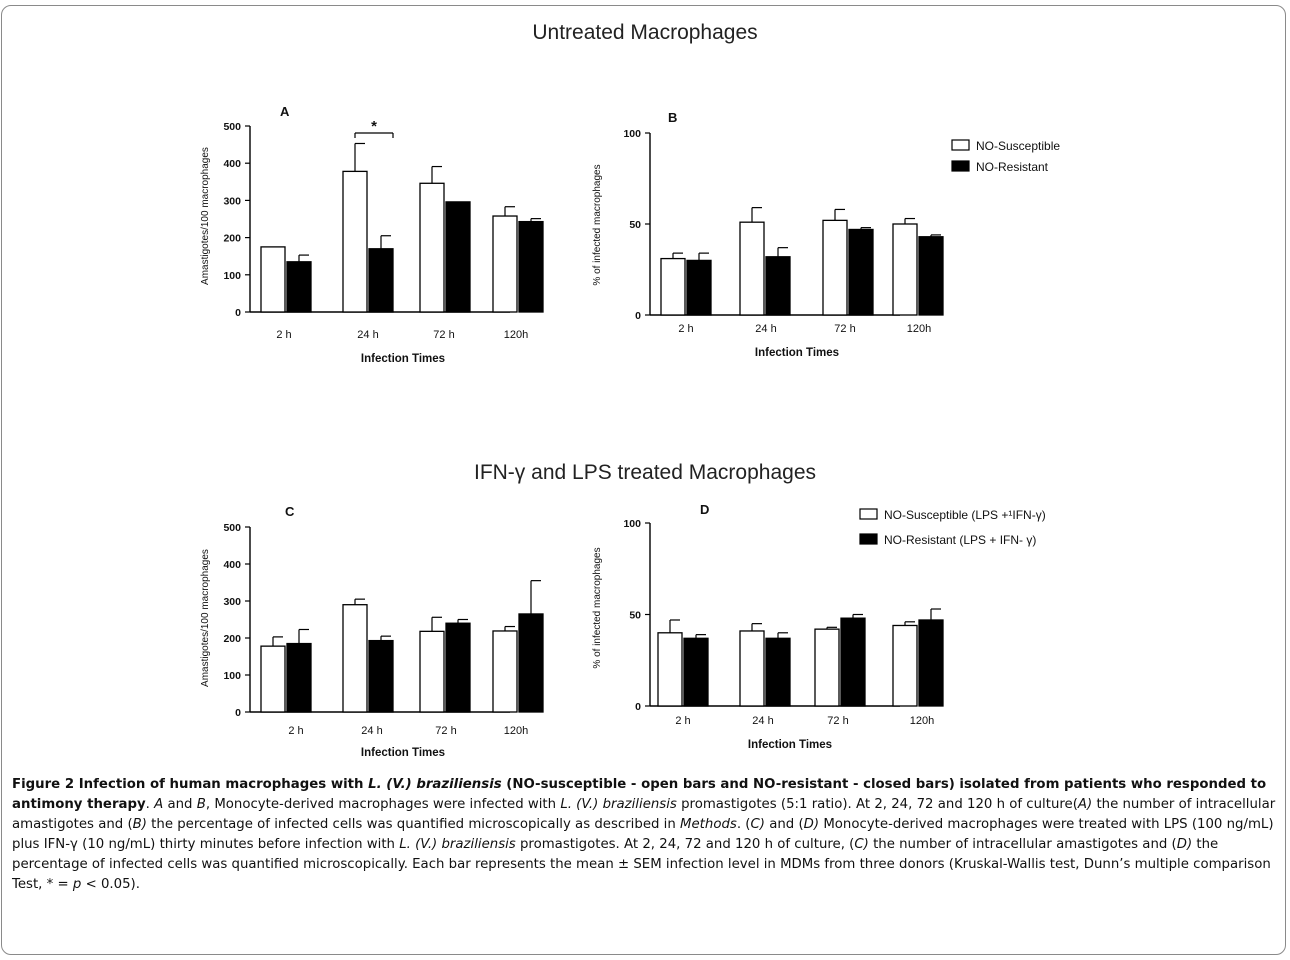 This screenshot has width=1290, height=960. Describe the element at coordinates (223, 784) in the screenshot. I see `caption-title-part: Infection of human macrophages with` at that location.